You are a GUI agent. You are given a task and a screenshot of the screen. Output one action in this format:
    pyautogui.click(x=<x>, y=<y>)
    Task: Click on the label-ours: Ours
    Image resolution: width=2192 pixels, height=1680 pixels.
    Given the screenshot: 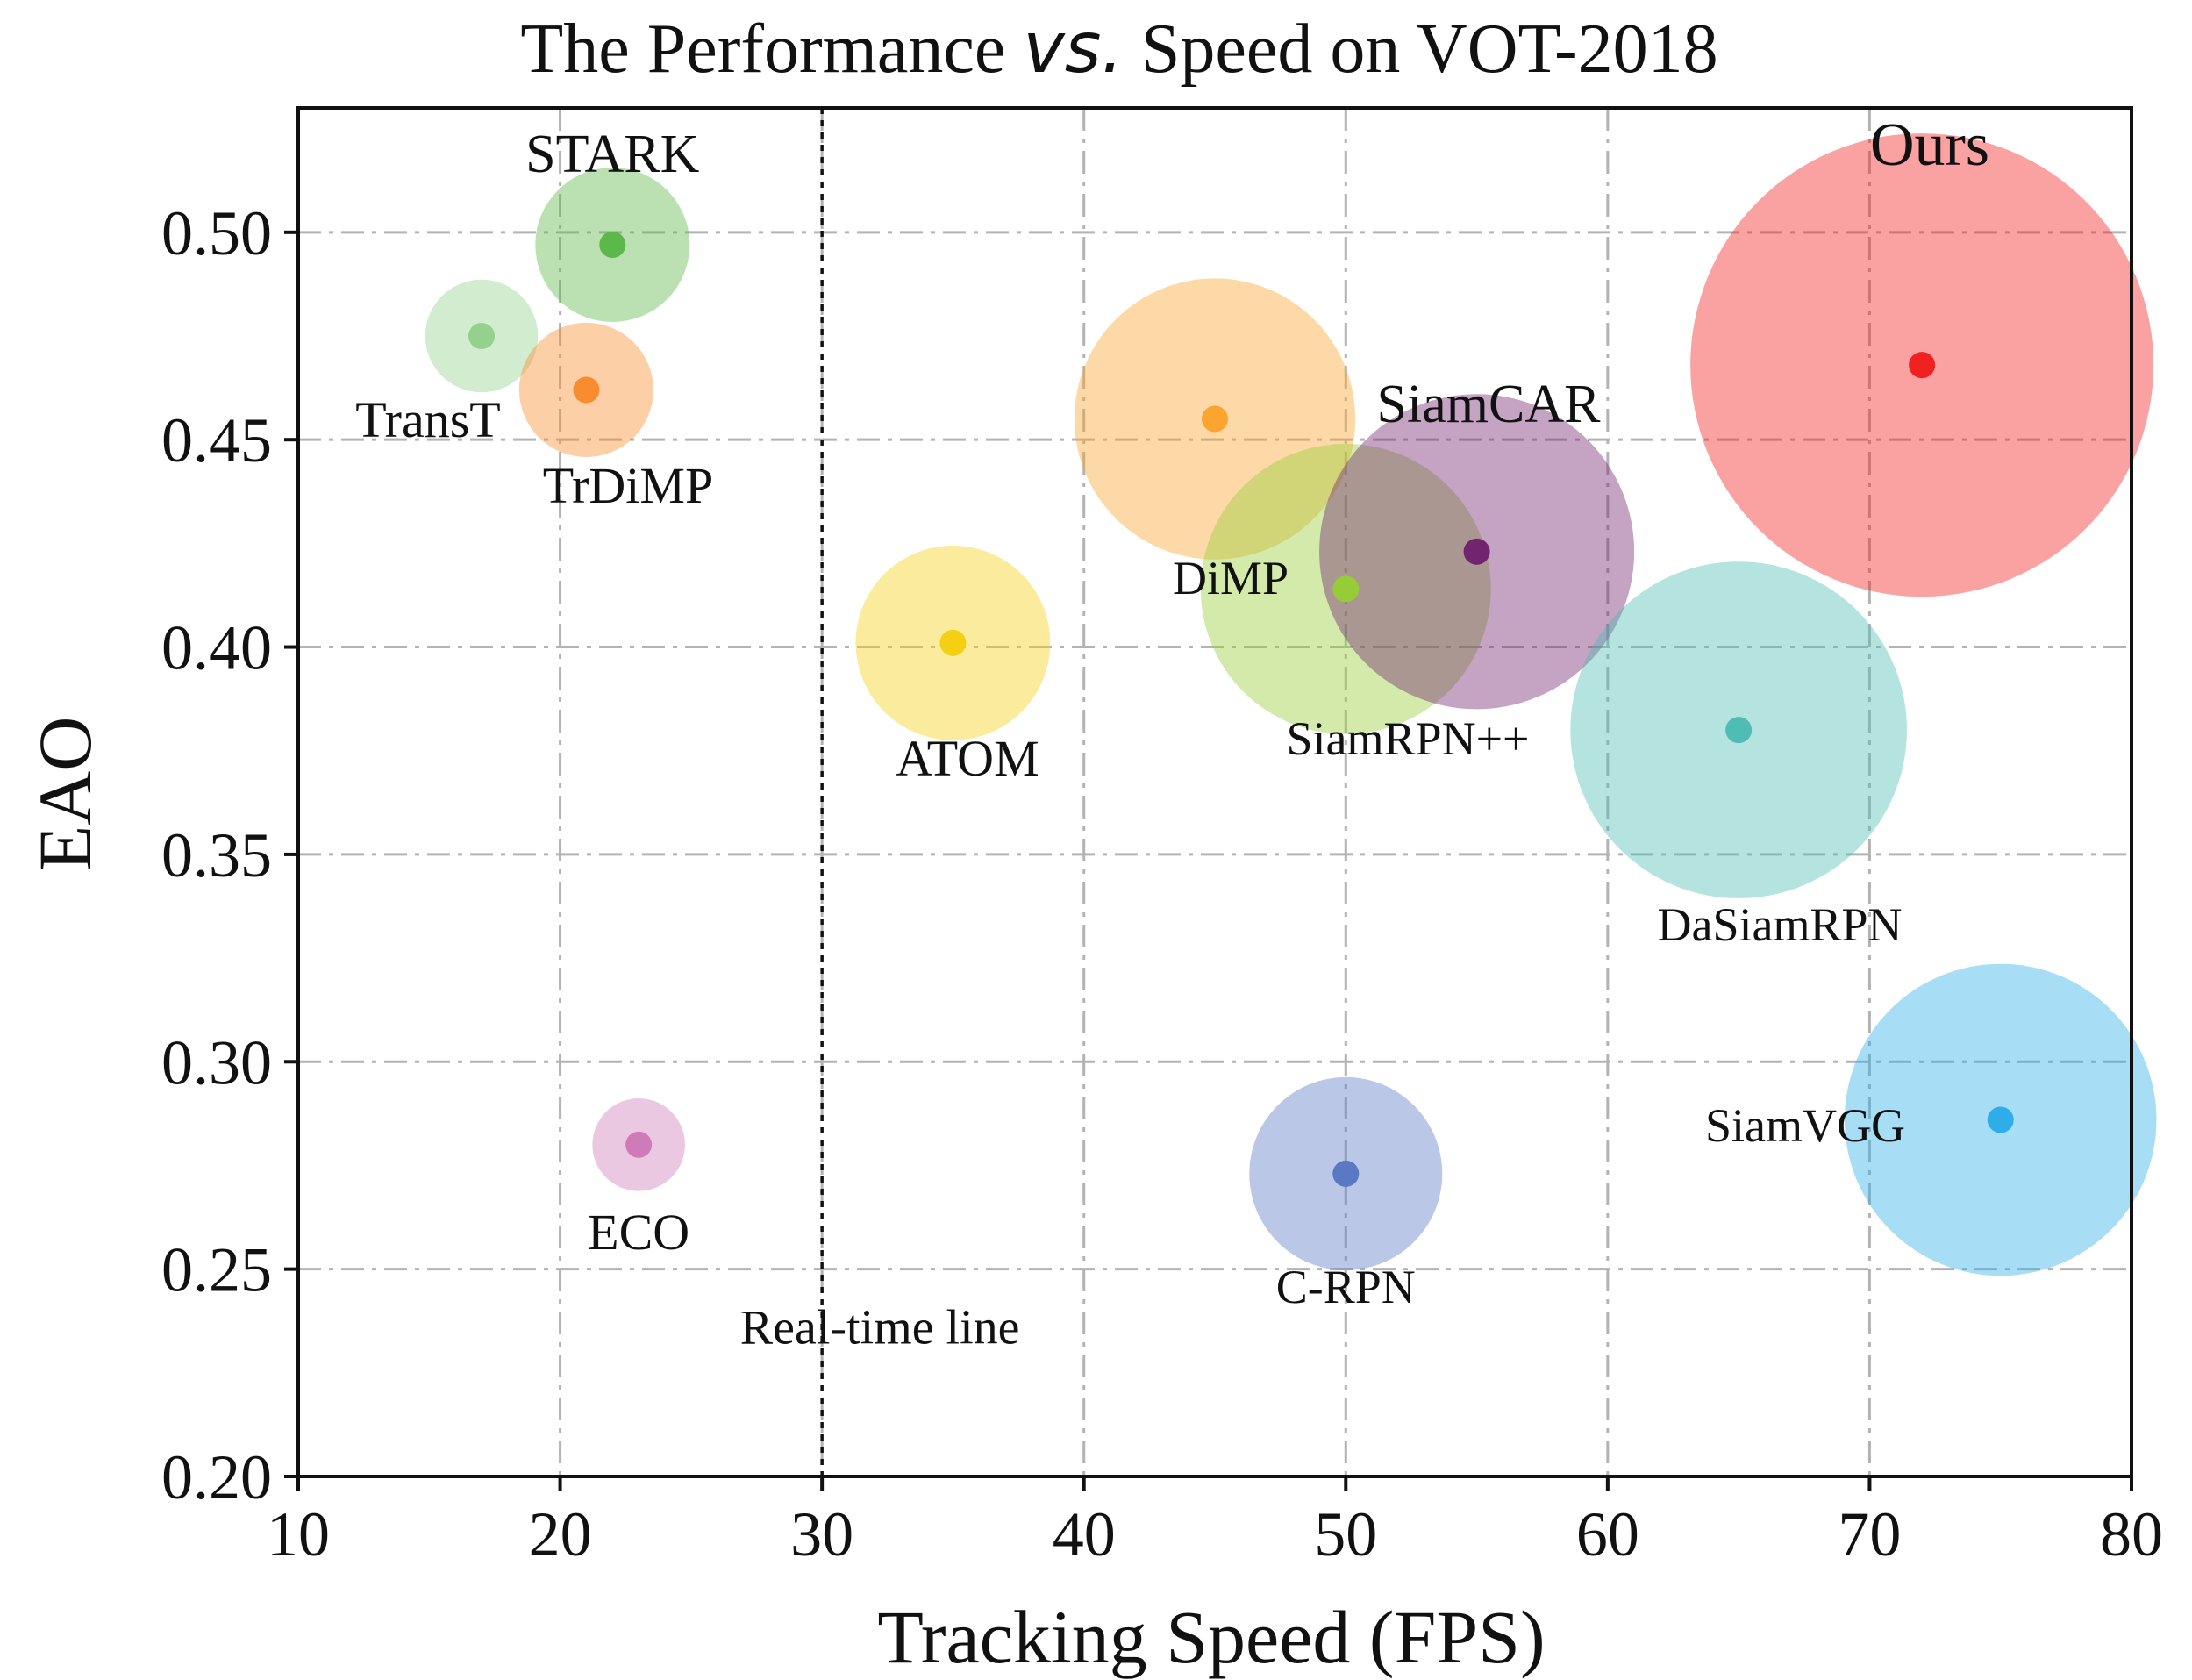 What is the action you would take?
    pyautogui.click(x=1929, y=145)
    